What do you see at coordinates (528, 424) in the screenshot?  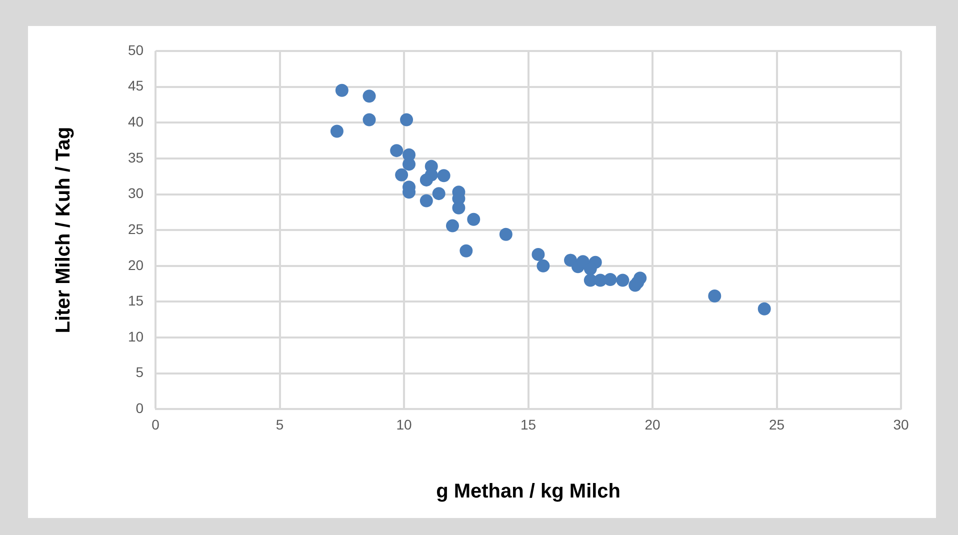 I see `x-tick-label: 15` at bounding box center [528, 424].